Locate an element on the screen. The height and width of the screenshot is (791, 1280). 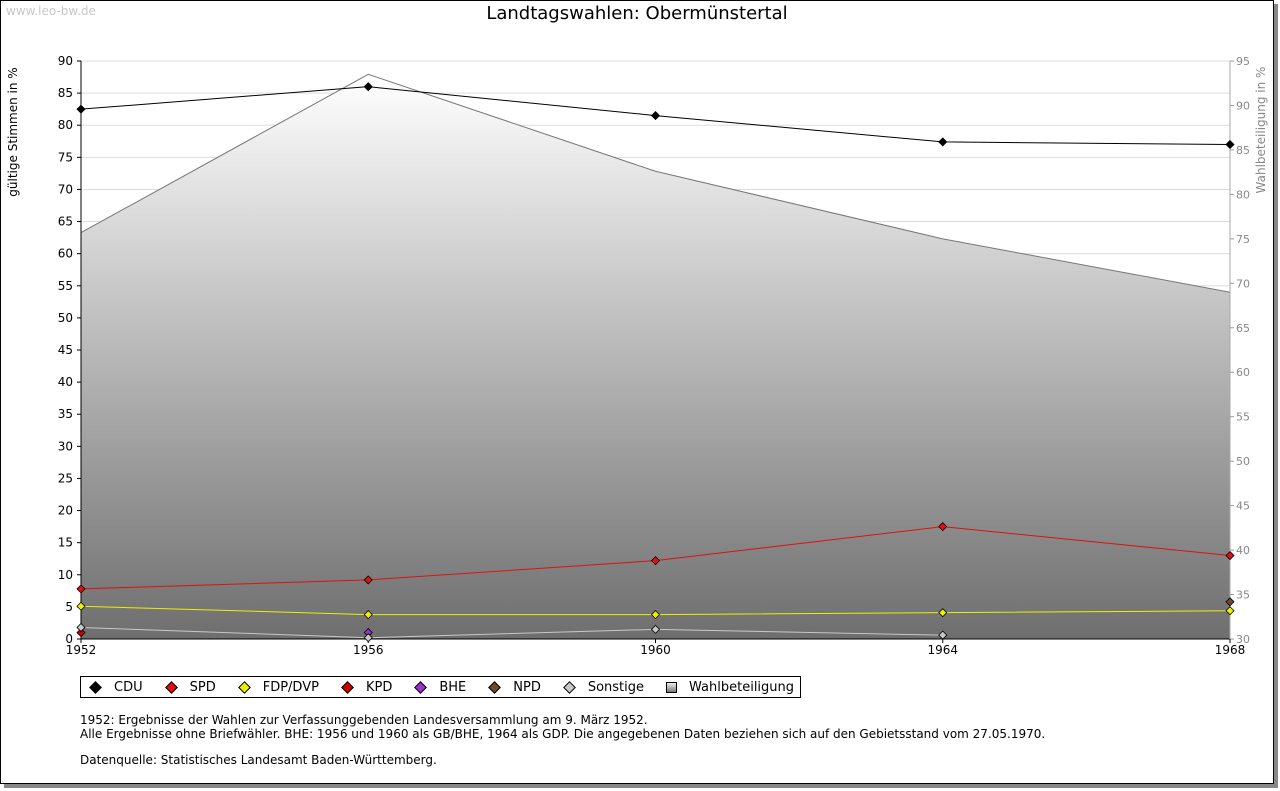
y-tick-label: 5 is located at coordinates (69, 607).